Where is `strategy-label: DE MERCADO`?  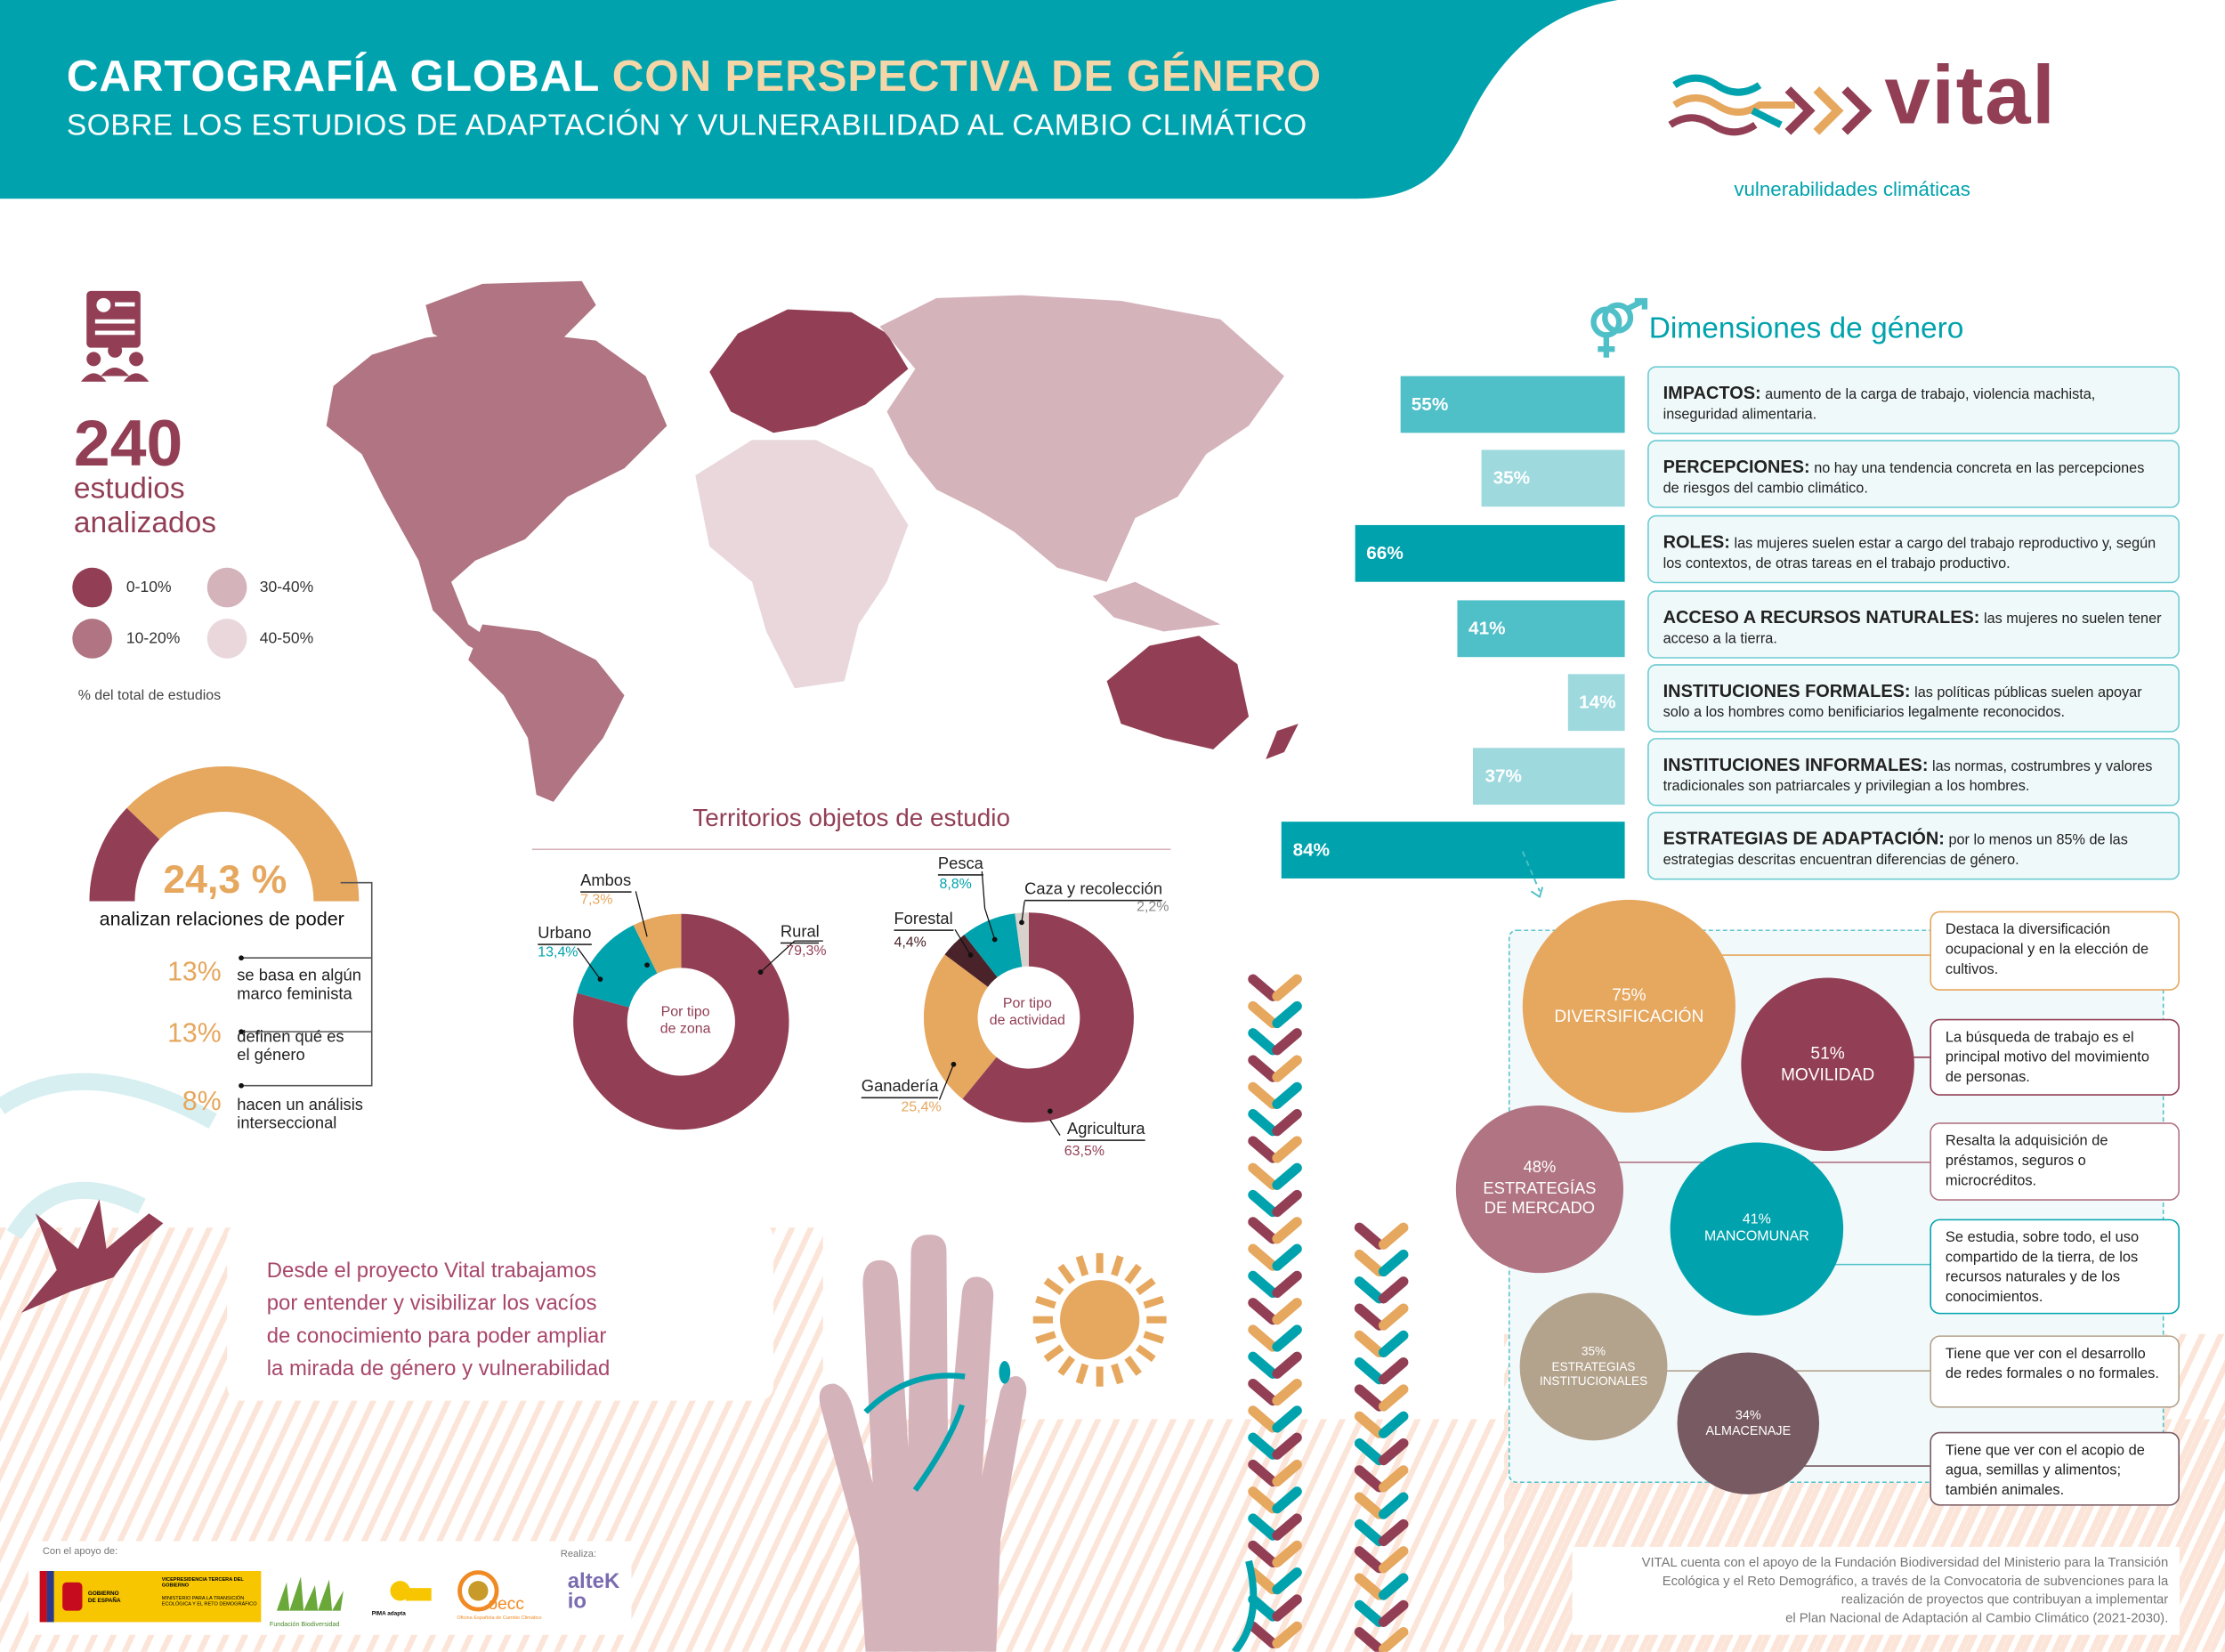
strategy-label: DE MERCADO is located at coordinates (1540, 1210).